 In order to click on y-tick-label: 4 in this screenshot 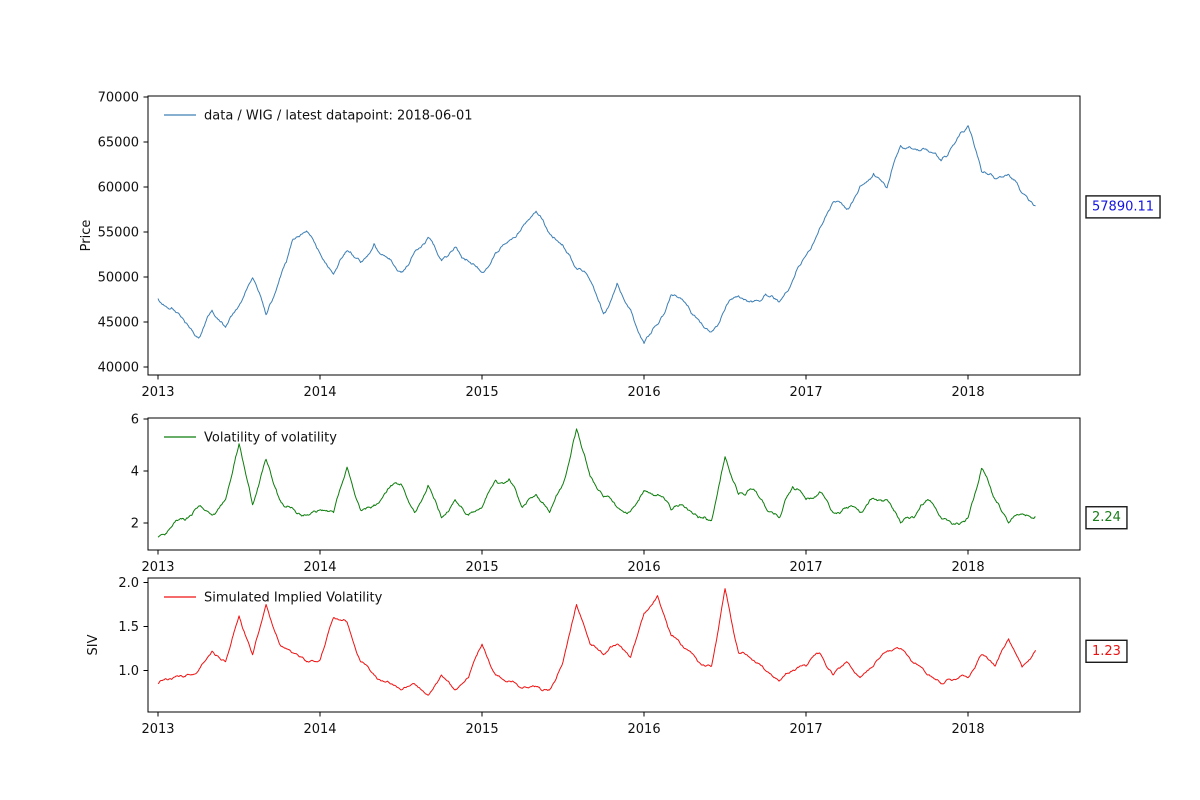, I will do `click(135, 472)`.